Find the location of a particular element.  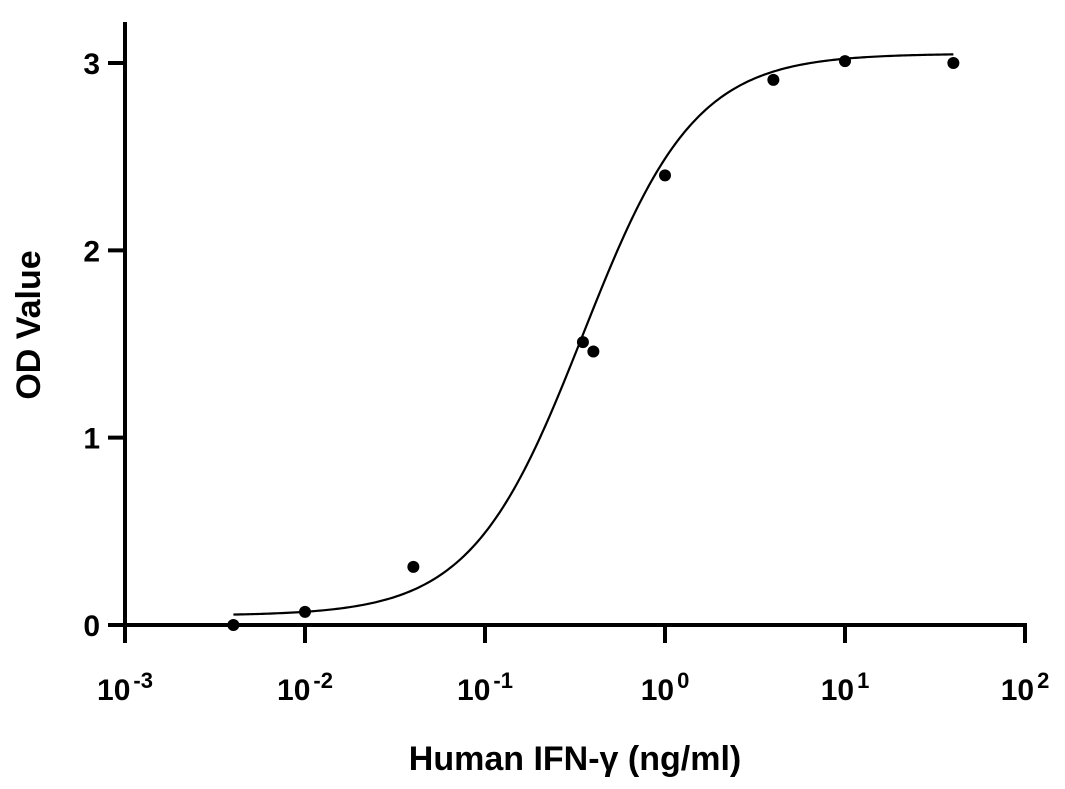

x-tick-base-5: 10 is located at coordinates (1017, 690).